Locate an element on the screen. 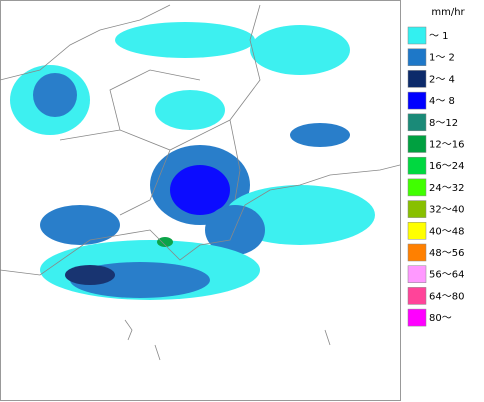 The image size is (484, 402). legend-label: 64～80 is located at coordinates (446, 296).